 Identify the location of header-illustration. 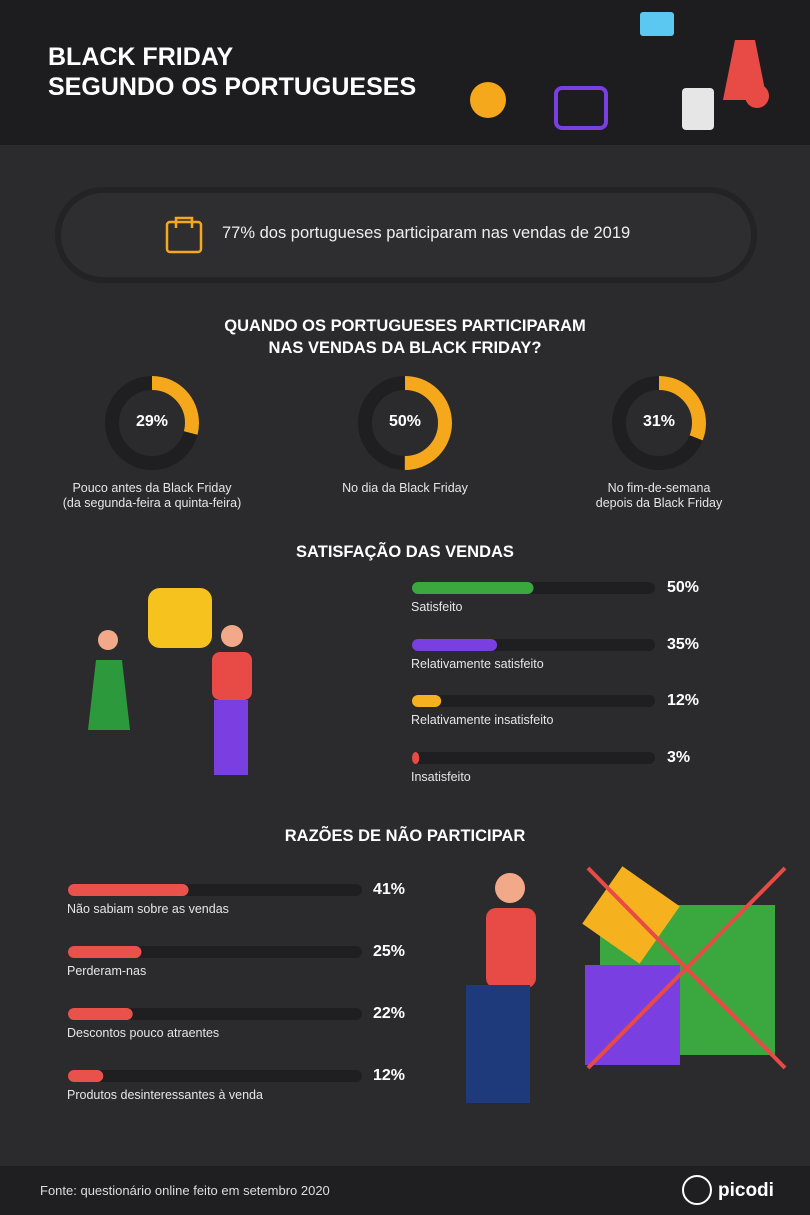
(619, 71).